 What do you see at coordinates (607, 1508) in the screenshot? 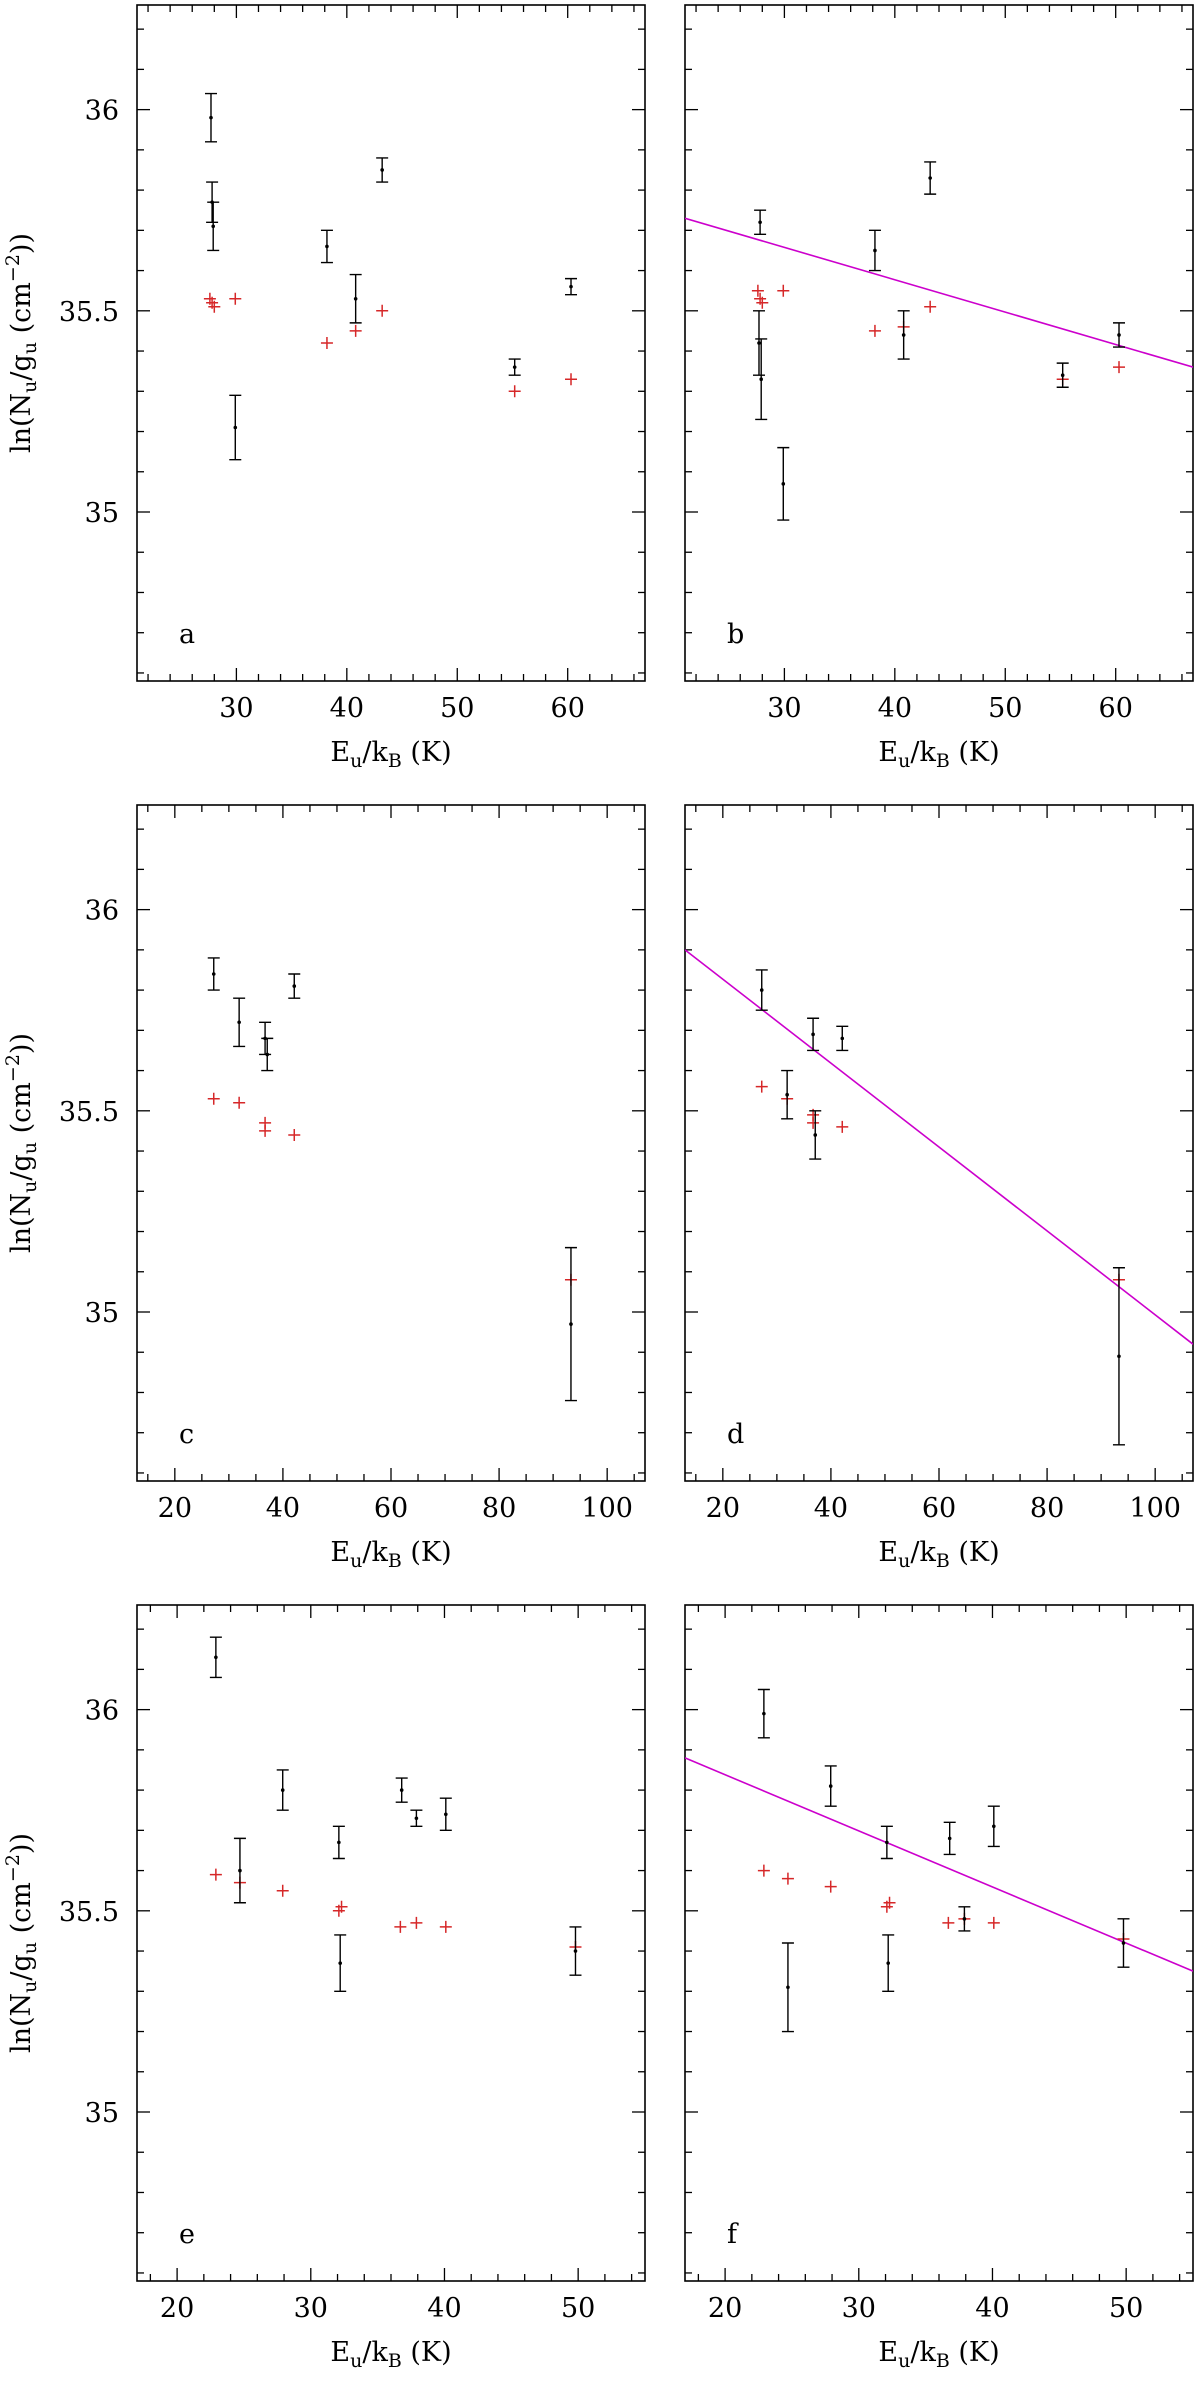
I see `x-tick-label: 100` at bounding box center [607, 1508].